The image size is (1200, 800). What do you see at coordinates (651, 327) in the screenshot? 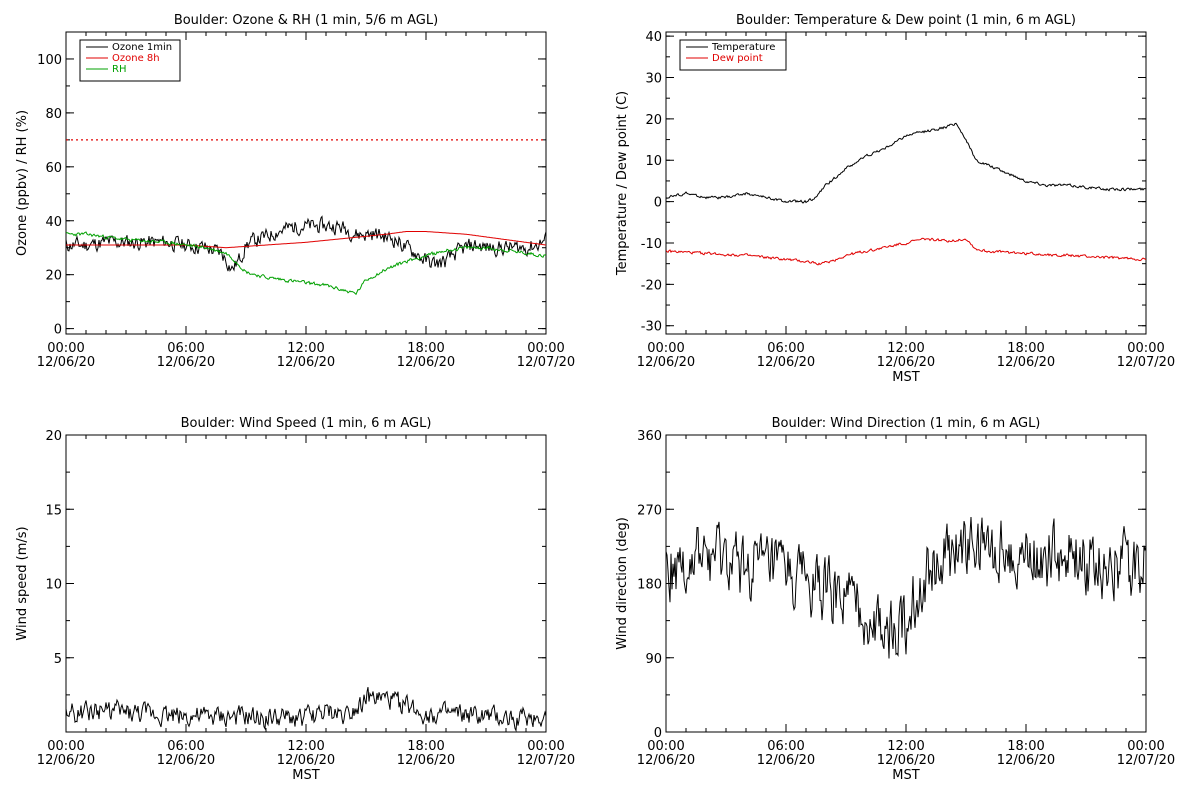
I see `y-tick-label: -30` at bounding box center [651, 327].